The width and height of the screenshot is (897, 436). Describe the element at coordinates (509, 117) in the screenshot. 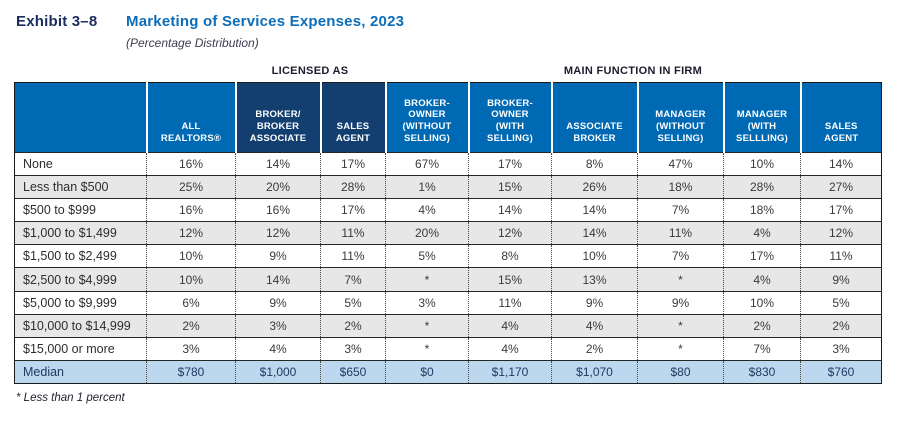

I see `column-header: BROKER- OWNER (WITH SELLING)` at that location.